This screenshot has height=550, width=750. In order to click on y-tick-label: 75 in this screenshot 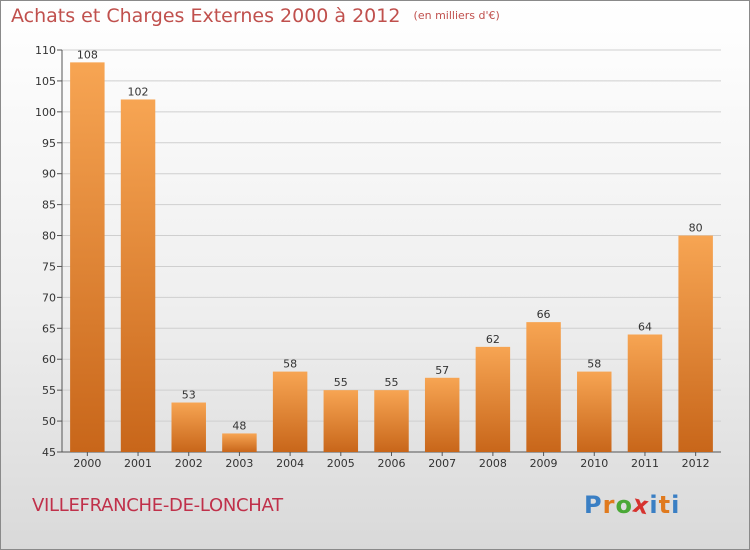, I will do `click(49, 266)`.